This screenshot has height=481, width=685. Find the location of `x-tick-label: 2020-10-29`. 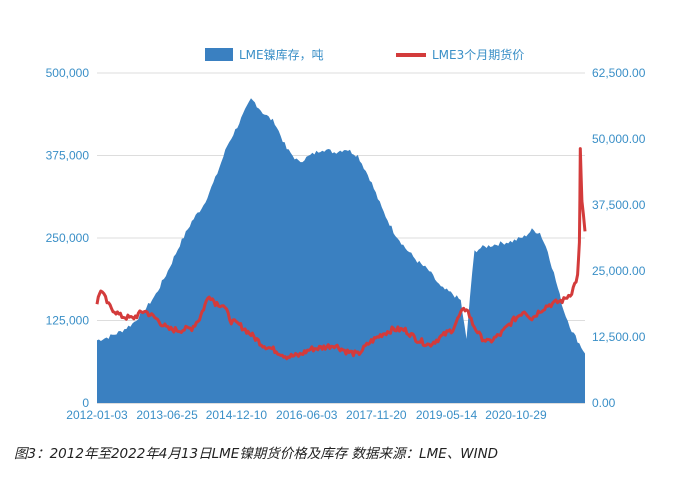

x-tick-label: 2020-10-29 is located at coordinates (516, 415).